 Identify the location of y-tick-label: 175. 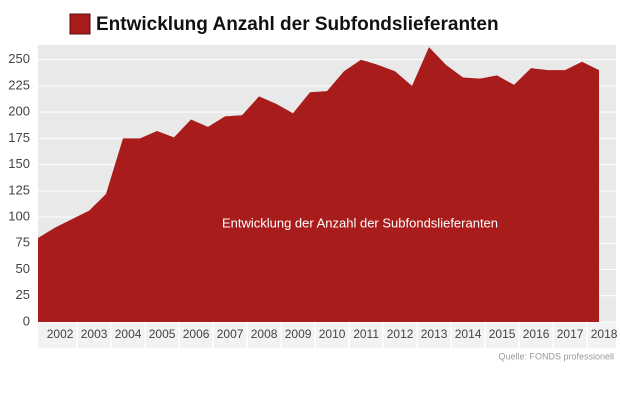
(19, 137).